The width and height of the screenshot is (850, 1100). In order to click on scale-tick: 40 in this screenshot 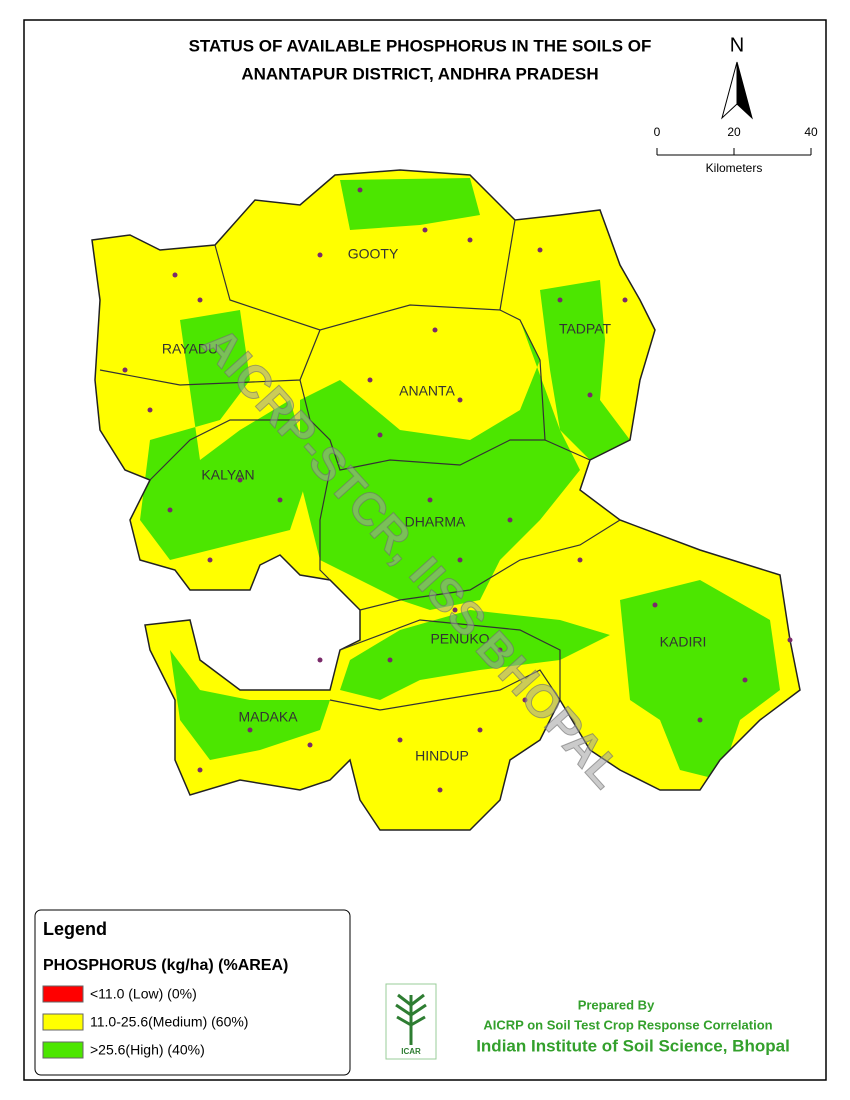, I will do `click(811, 132)`.